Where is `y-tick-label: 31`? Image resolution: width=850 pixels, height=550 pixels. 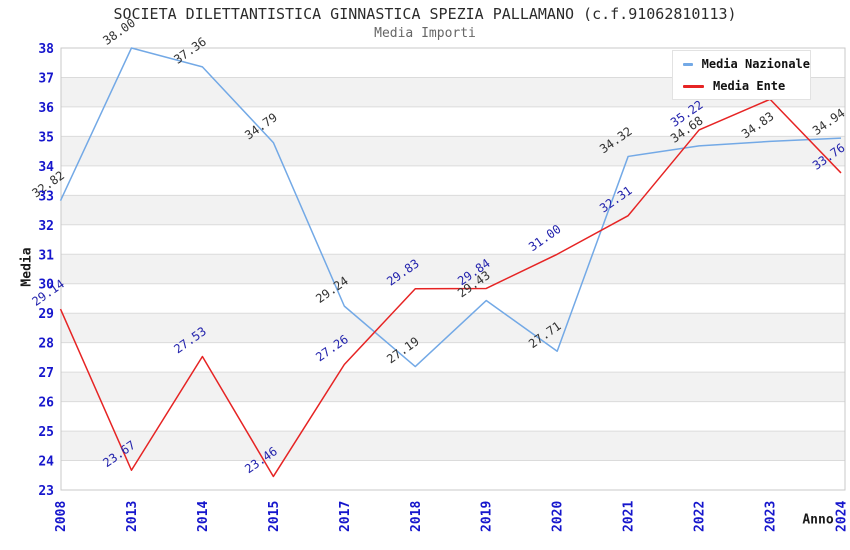 y-tick-label: 31 is located at coordinates (46, 255).